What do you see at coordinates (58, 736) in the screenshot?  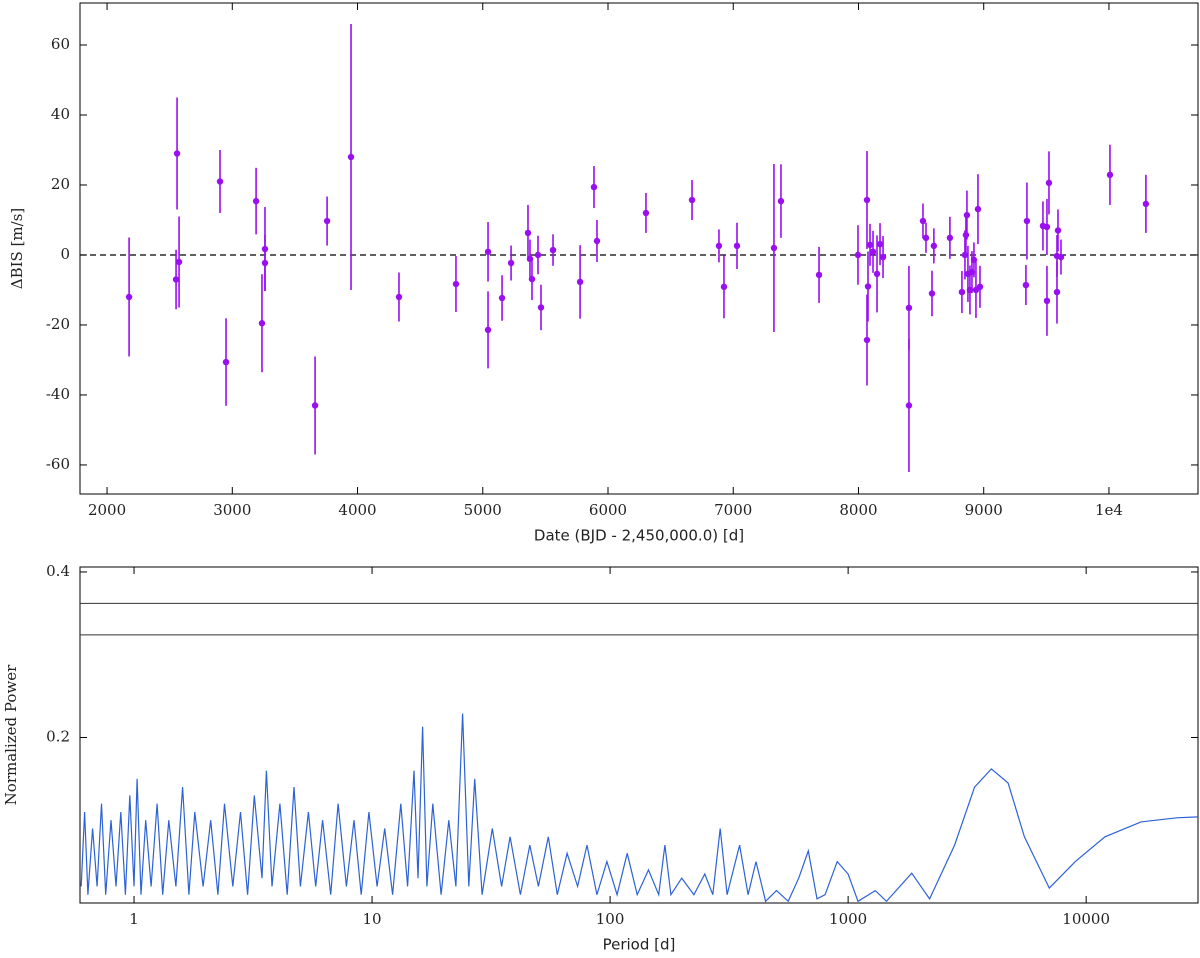 I see `y-tick-label: 0.2` at bounding box center [58, 736].